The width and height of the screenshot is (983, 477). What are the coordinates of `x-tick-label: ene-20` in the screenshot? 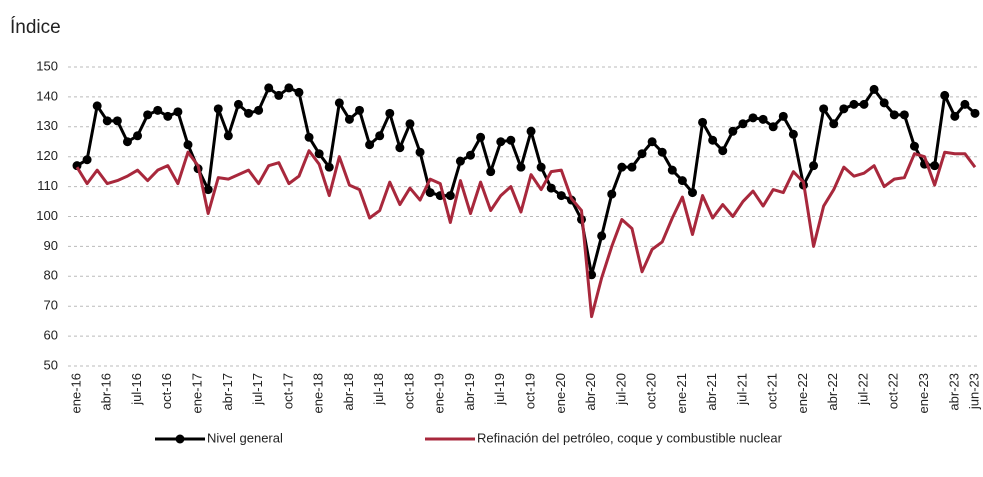 It's located at (560, 393).